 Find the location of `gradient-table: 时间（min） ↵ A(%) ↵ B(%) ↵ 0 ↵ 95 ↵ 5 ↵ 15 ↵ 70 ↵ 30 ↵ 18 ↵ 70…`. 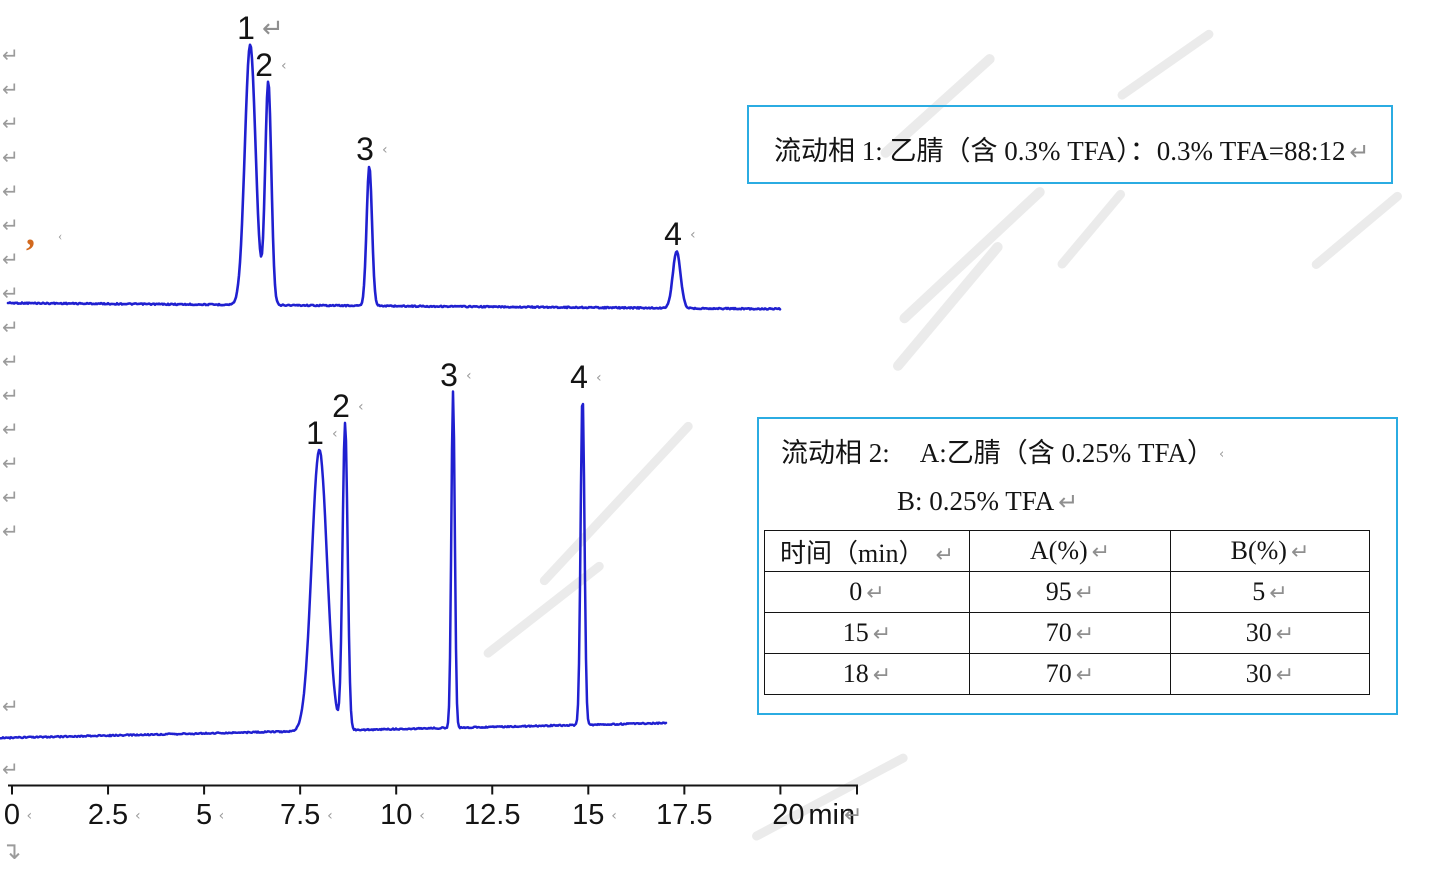

gradient-table: 时间（min） ↵ A(%) ↵ B(%) ↵ 0 ↵ 95 ↵ 5 ↵ 15 ↵ 70 ↵ 30 ↵ 18 ↵ 70… is located at coordinates (1067, 612).